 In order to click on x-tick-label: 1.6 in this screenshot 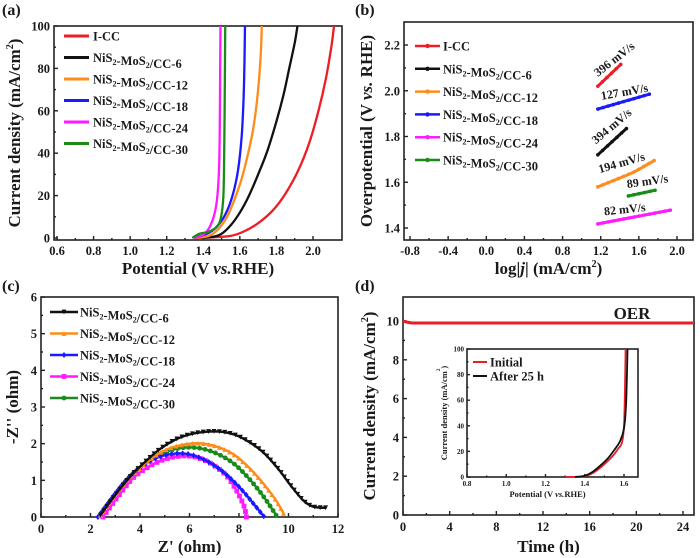, I will do `click(624, 484)`.